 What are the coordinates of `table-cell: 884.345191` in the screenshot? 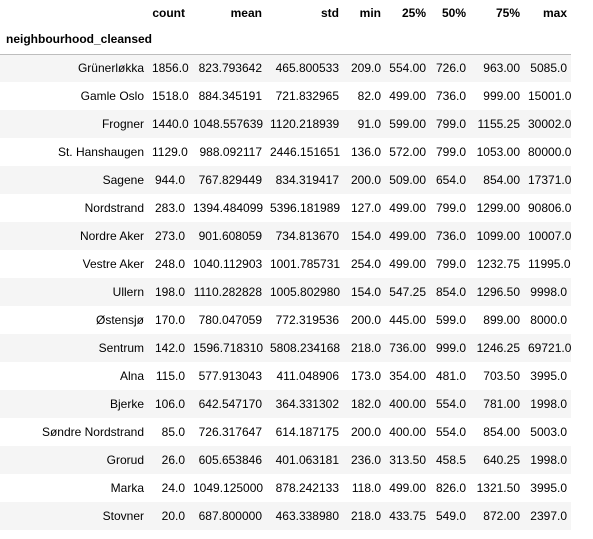 It's located at (230, 96).